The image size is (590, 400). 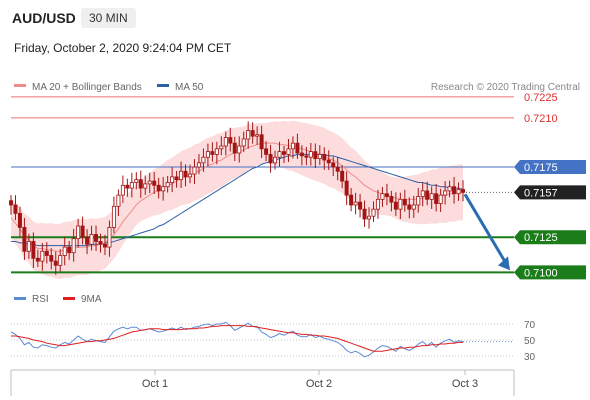 What do you see at coordinates (485, 229) in the screenshot?
I see `forecast-arrow-shaft` at bounding box center [485, 229].